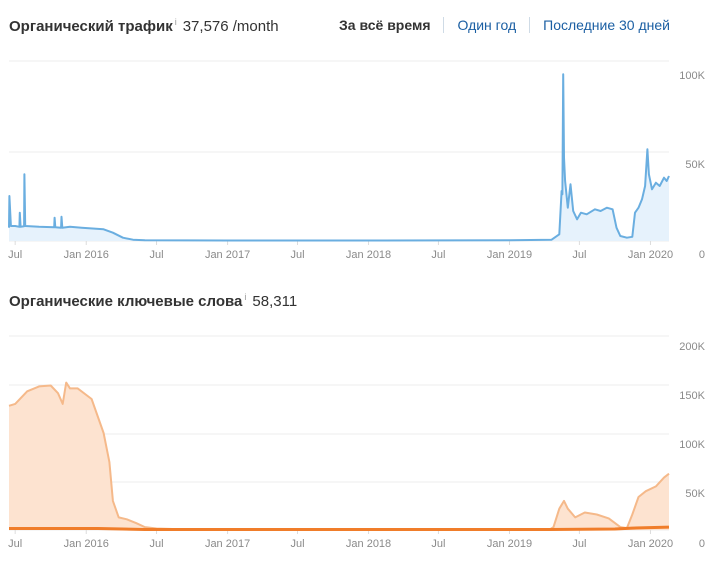 The image size is (719, 561). I want to click on traffic-x-tick-label: Jan 2017, so click(227, 255).